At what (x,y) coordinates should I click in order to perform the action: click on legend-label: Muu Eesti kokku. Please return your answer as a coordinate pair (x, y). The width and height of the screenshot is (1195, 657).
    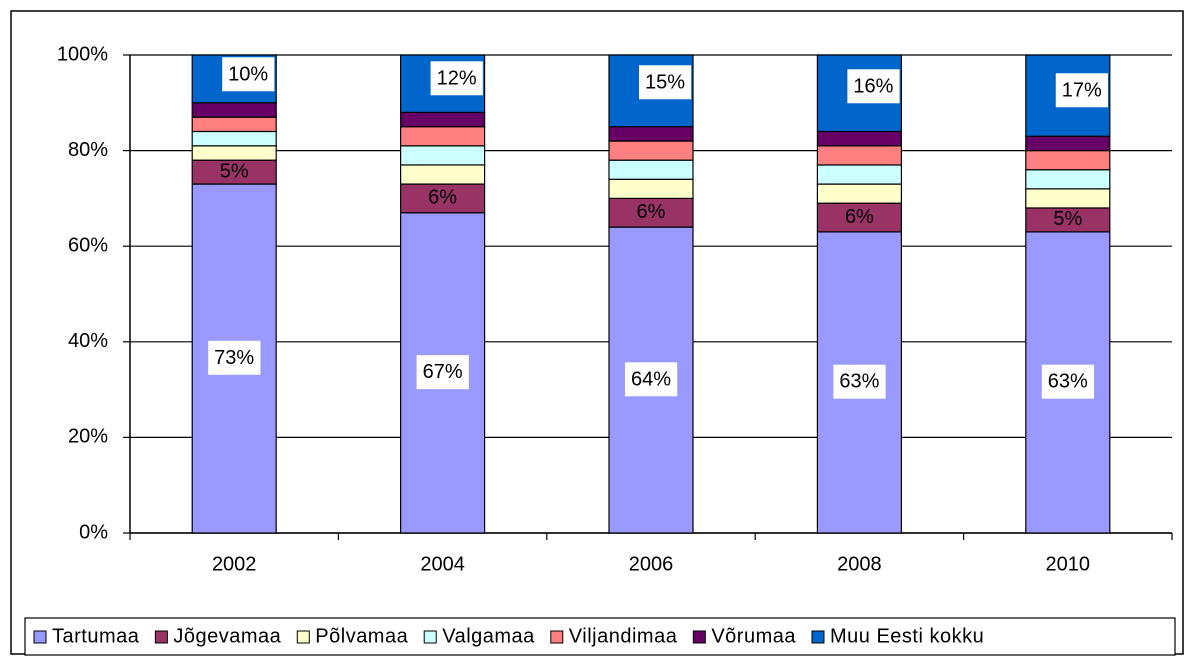
    Looking at the image, I should click on (907, 636).